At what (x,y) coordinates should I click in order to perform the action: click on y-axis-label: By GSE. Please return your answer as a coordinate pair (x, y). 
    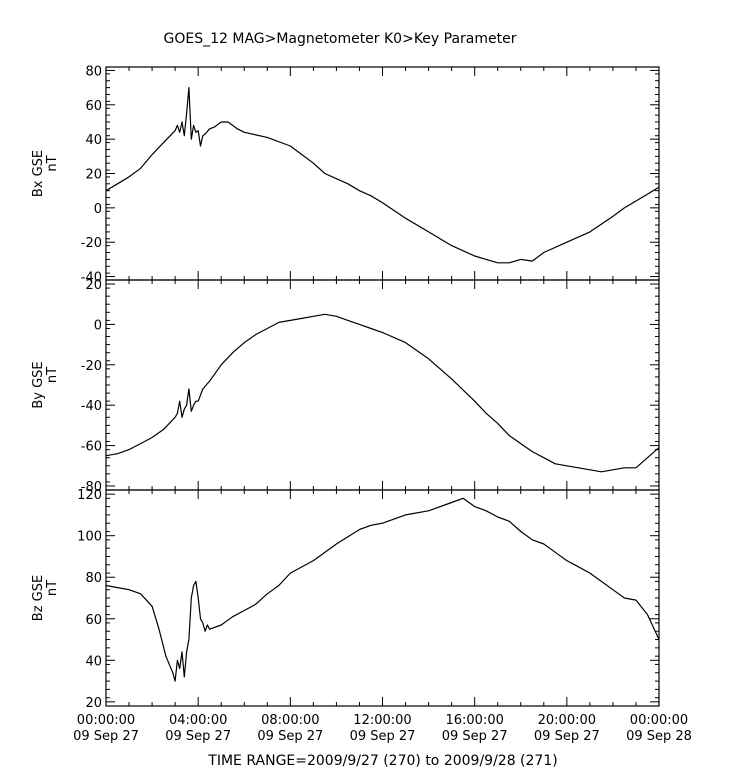
    Looking at the image, I should click on (38, 384).